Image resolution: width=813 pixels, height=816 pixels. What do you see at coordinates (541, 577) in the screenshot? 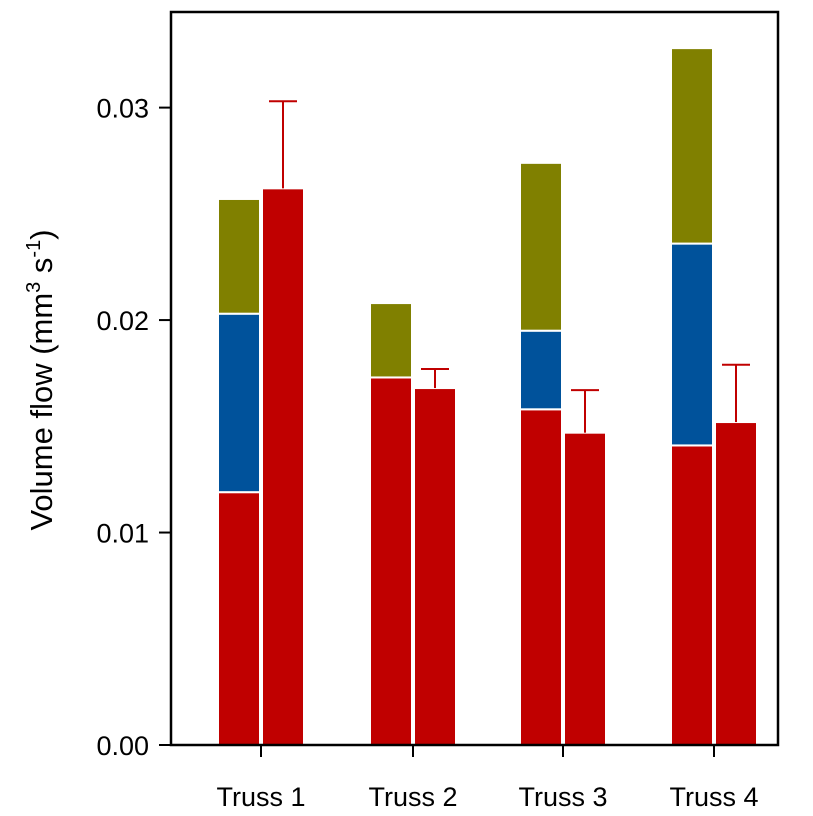
I see `stacked-bar-segment-3-red` at bounding box center [541, 577].